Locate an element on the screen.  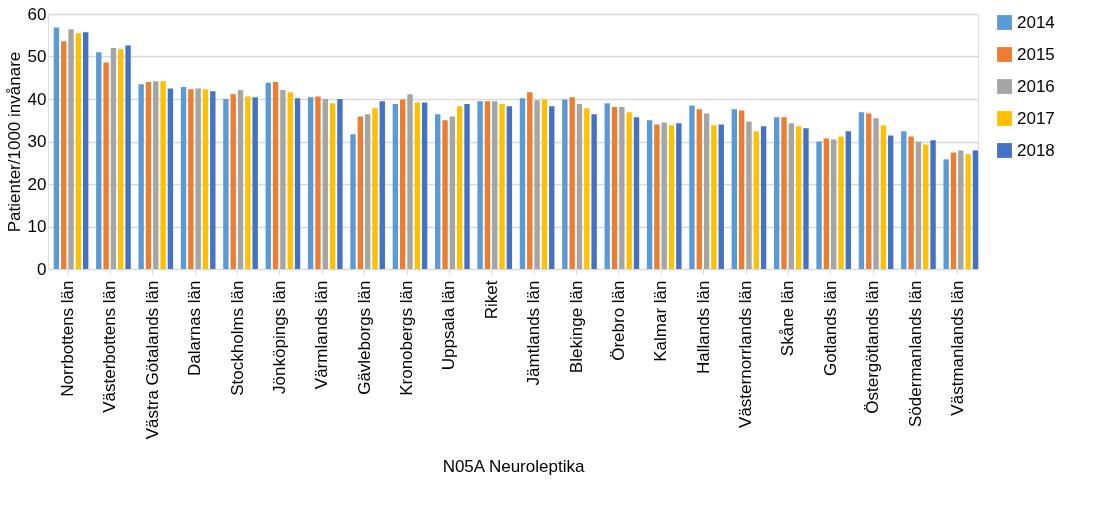
x-tick-label: Kalmar län is located at coordinates (661, 321).